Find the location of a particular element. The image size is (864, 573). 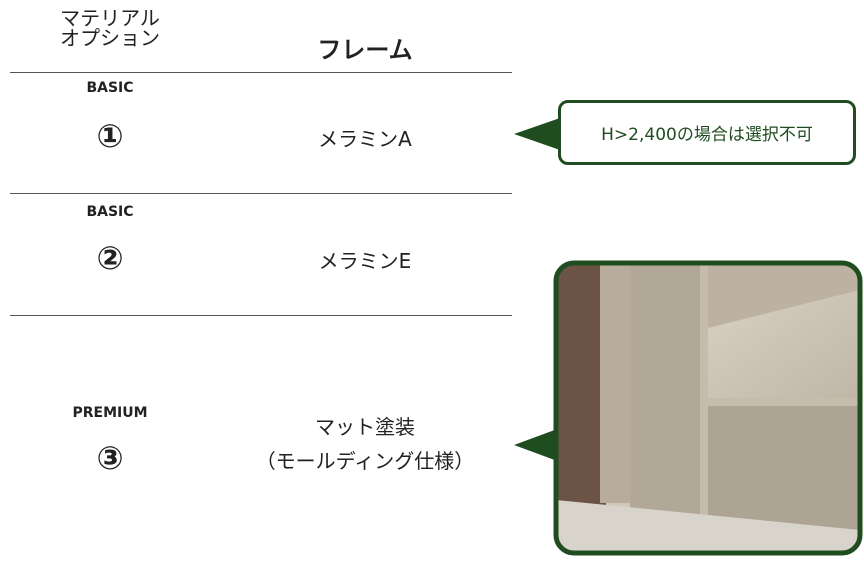

frame: メラミンA is located at coordinates (365, 139).